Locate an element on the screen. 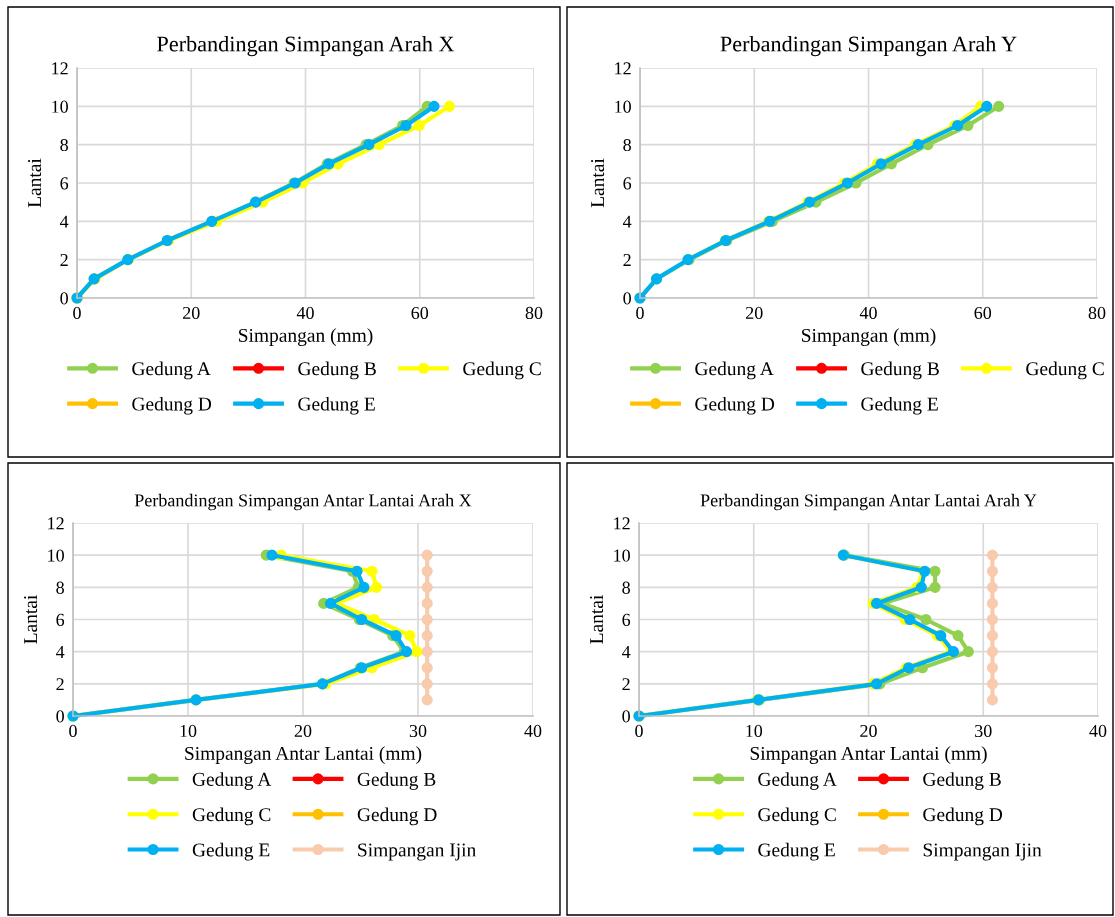 Image resolution: width=1115 pixels, height=917 pixels. chart-title: Perbandingan Simpangan Antar Lantai Arah Y is located at coordinates (868, 502).